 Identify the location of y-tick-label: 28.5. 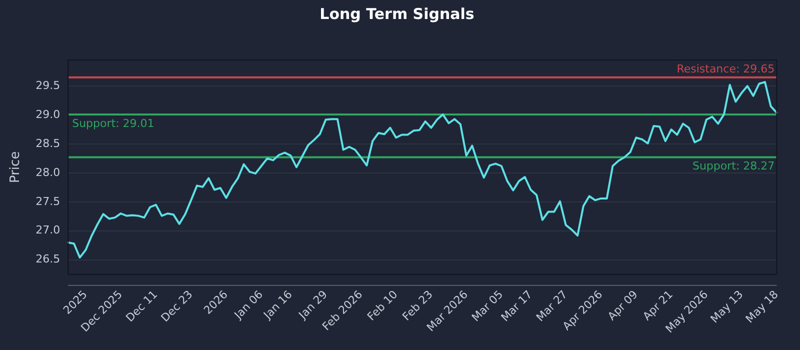
(48, 143).